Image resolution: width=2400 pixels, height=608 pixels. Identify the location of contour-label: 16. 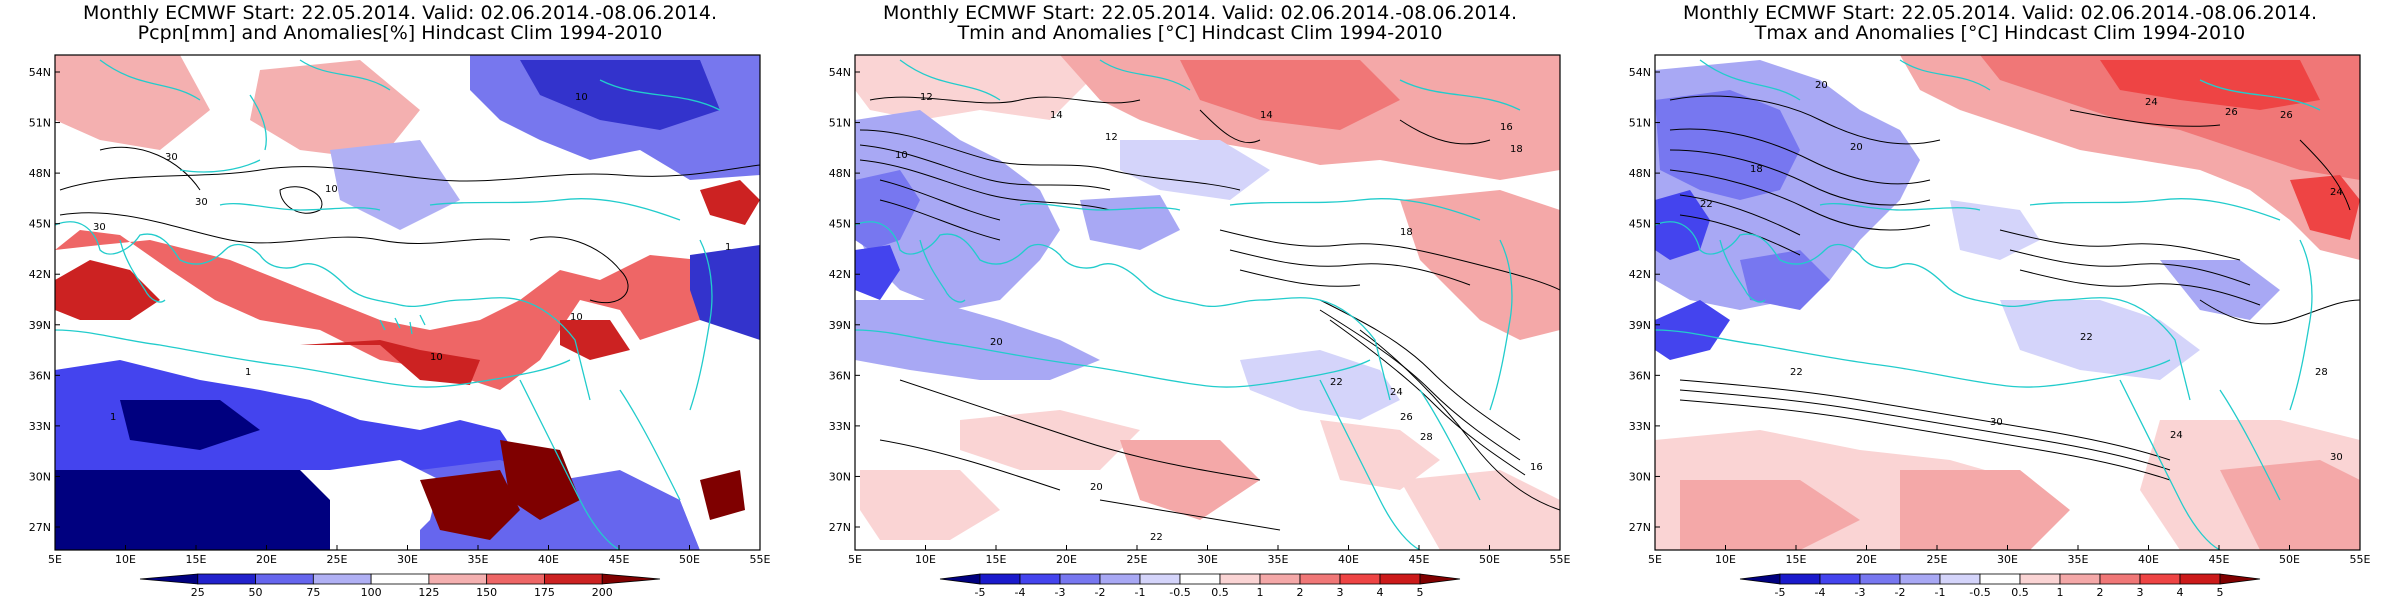
(1506, 127).